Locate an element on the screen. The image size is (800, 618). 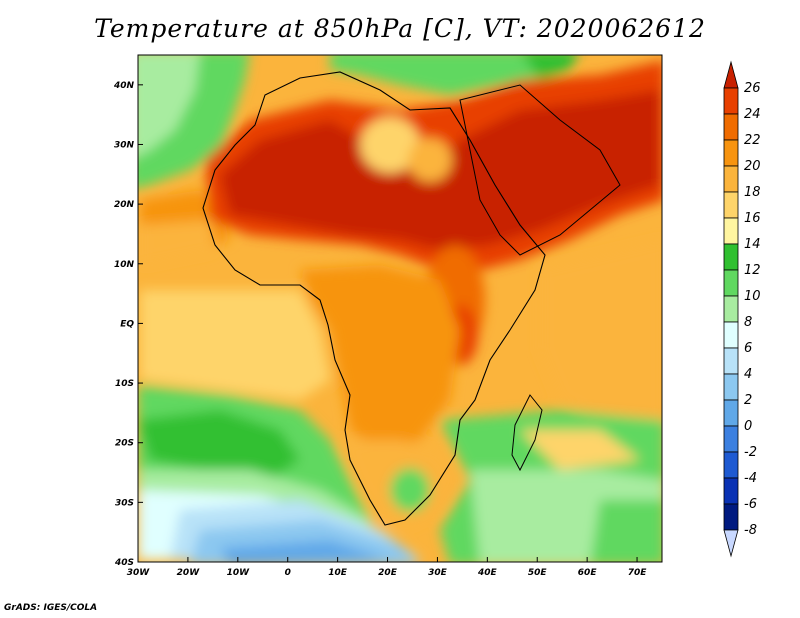
colorbar-label: 20 is located at coordinates (752, 166).